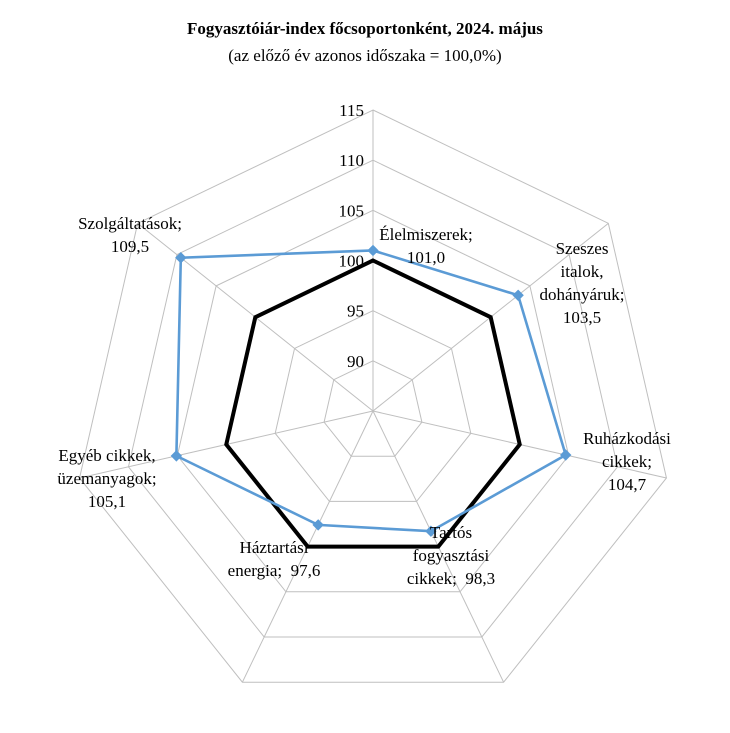 This screenshot has width=730, height=733. What do you see at coordinates (352, 236) in the screenshot?
I see `radar-tick-labels: 90 95 100 105 110 115` at bounding box center [352, 236].